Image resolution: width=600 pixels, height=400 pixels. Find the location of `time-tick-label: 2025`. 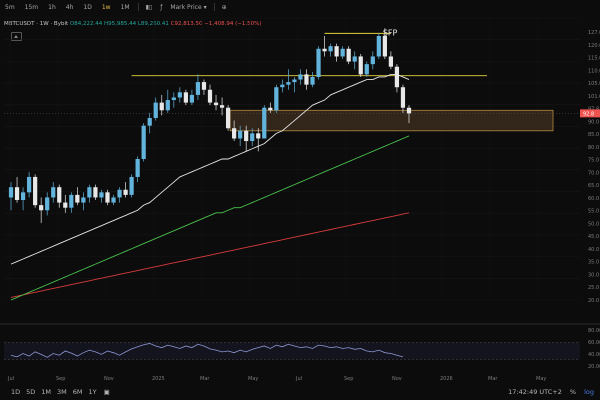

time-tick-label: 2025 is located at coordinates (158, 379).